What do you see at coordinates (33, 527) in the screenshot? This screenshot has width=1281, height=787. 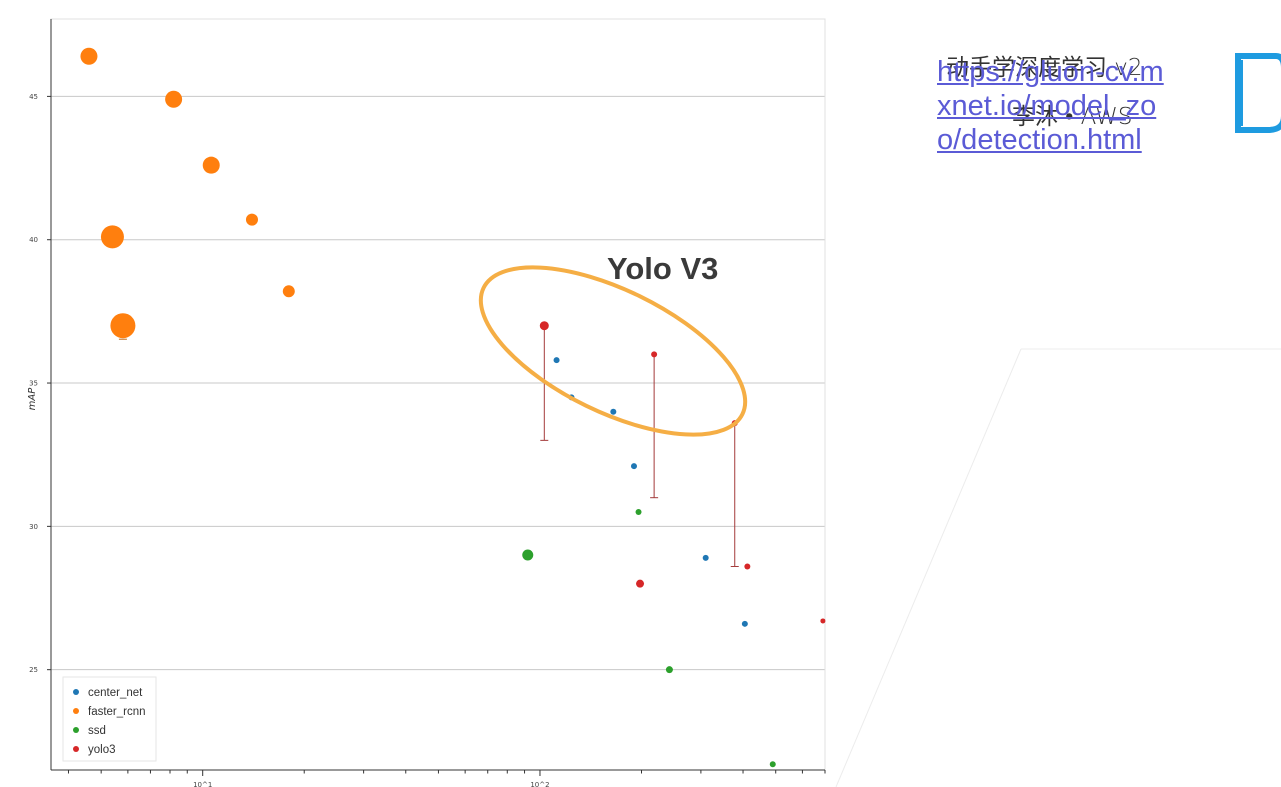 I see `y-tick-label-30: 30` at bounding box center [33, 527].